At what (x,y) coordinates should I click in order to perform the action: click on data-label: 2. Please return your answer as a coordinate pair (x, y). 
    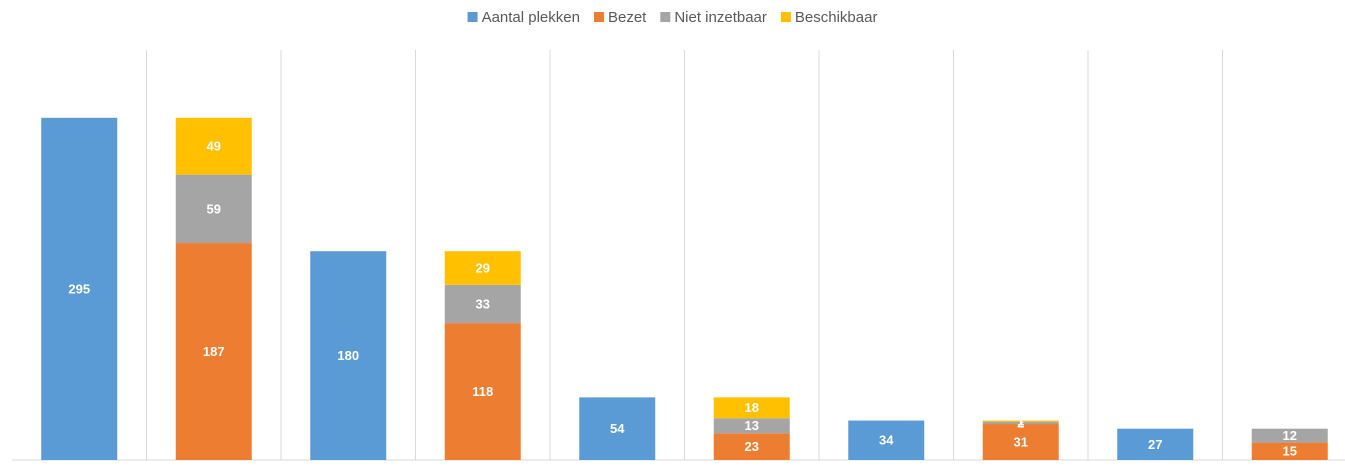
    Looking at the image, I should click on (1020, 422).